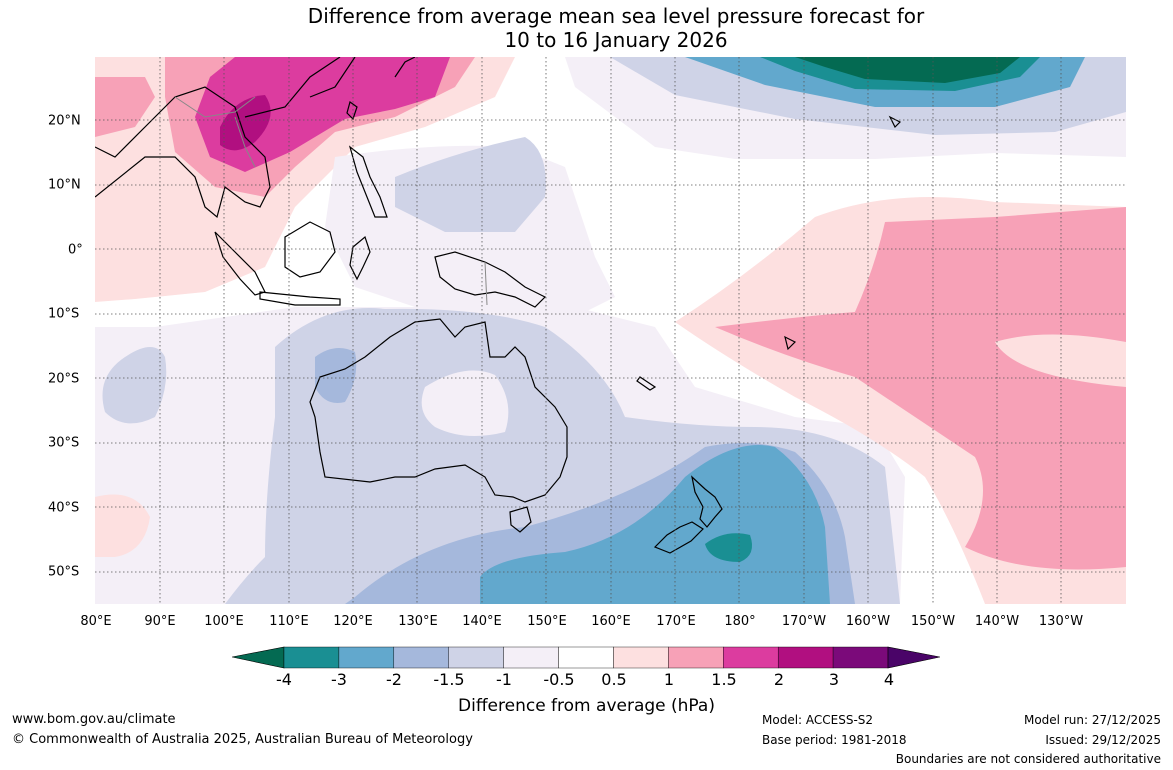 This screenshot has height=770, width=1173. I want to click on colorbar-label: 0.5, so click(614, 679).